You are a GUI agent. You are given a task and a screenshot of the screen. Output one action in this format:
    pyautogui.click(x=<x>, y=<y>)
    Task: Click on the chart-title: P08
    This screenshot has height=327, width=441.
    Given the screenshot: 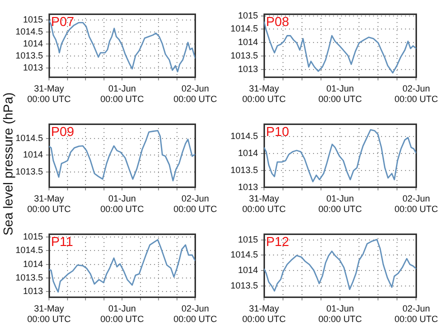 What is the action you would take?
    pyautogui.click(x=278, y=22)
    